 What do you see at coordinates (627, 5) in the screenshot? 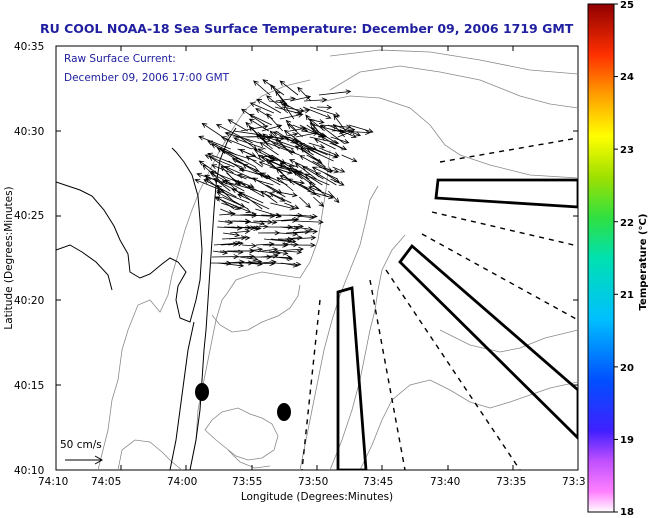
I see `colorbar-tick-label: 25` at bounding box center [627, 5].